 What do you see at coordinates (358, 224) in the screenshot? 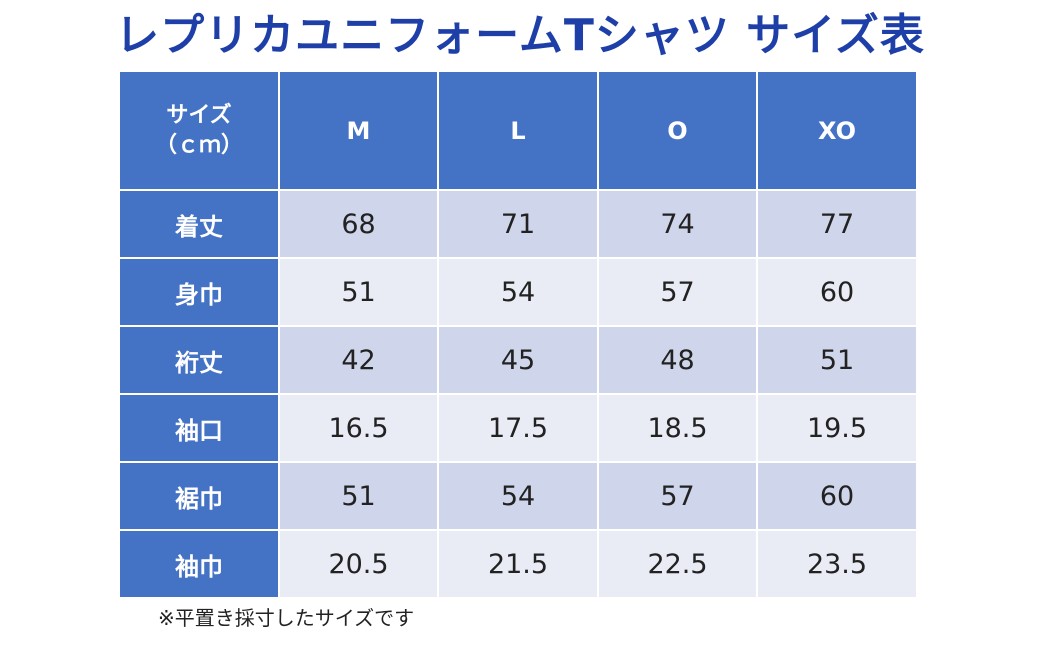
I see `table-cell: 68` at bounding box center [358, 224].